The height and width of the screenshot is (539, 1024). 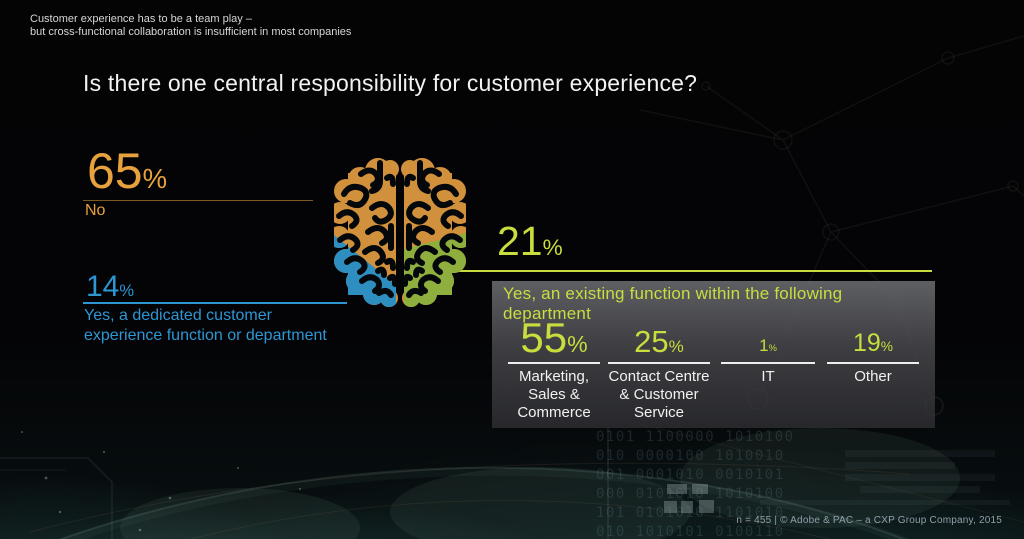 What do you see at coordinates (215, 303) in the screenshot?
I see `stat-dedicated-underline` at bounding box center [215, 303].